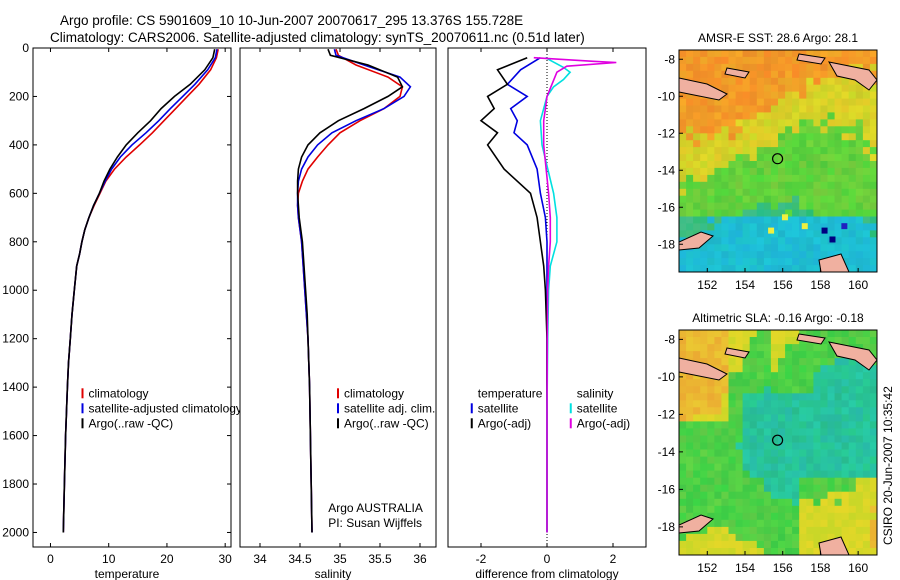 This screenshot has width=900, height=580. I want to click on y-tick-label: 1000, so click(15, 290).